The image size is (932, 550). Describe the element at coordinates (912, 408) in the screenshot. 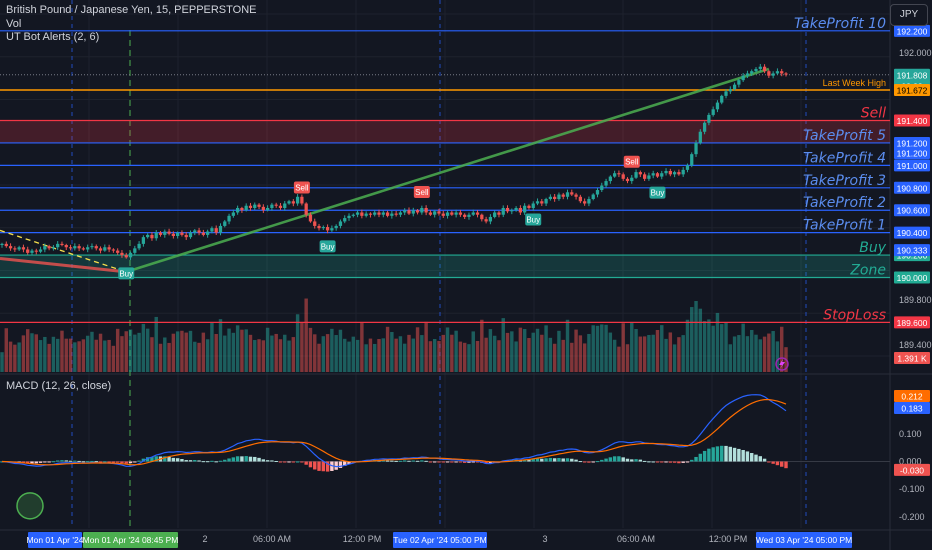

I see `signal-value-tag-bg` at that location.